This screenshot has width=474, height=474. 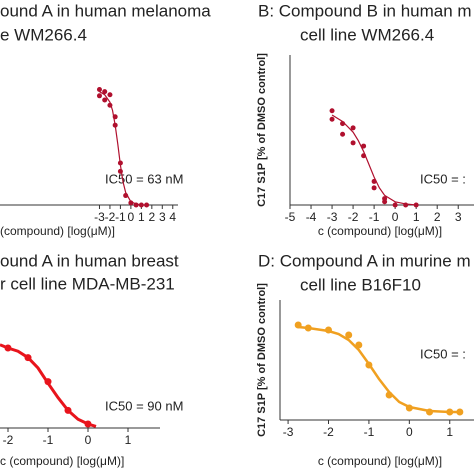 I want to click on ic50-annotation: IC50 = 90 nM, so click(x=144, y=405).